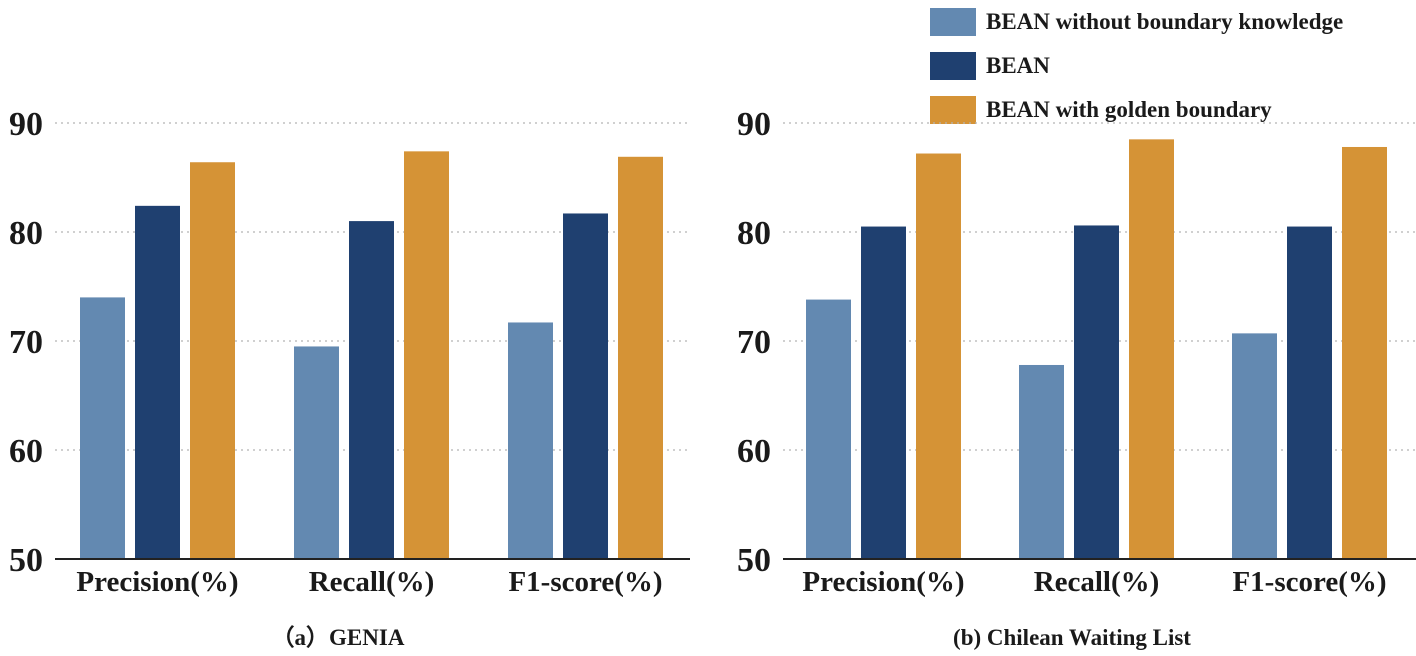  I want to click on legend-item-bean: BEAN, so click(1136, 66).